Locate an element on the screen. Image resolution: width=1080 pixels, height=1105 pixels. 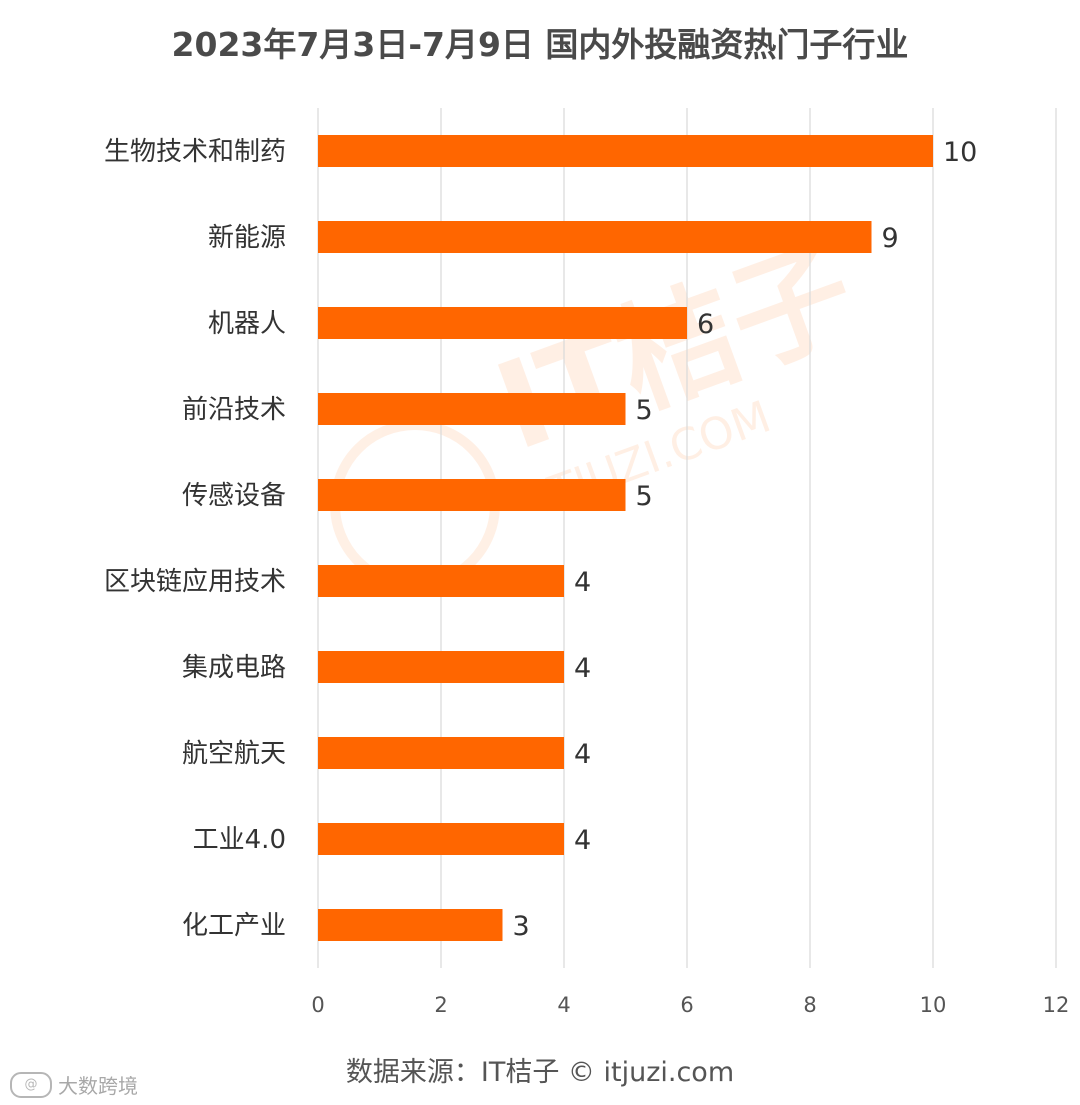
category-label: 前沿技术 is located at coordinates (234, 410).